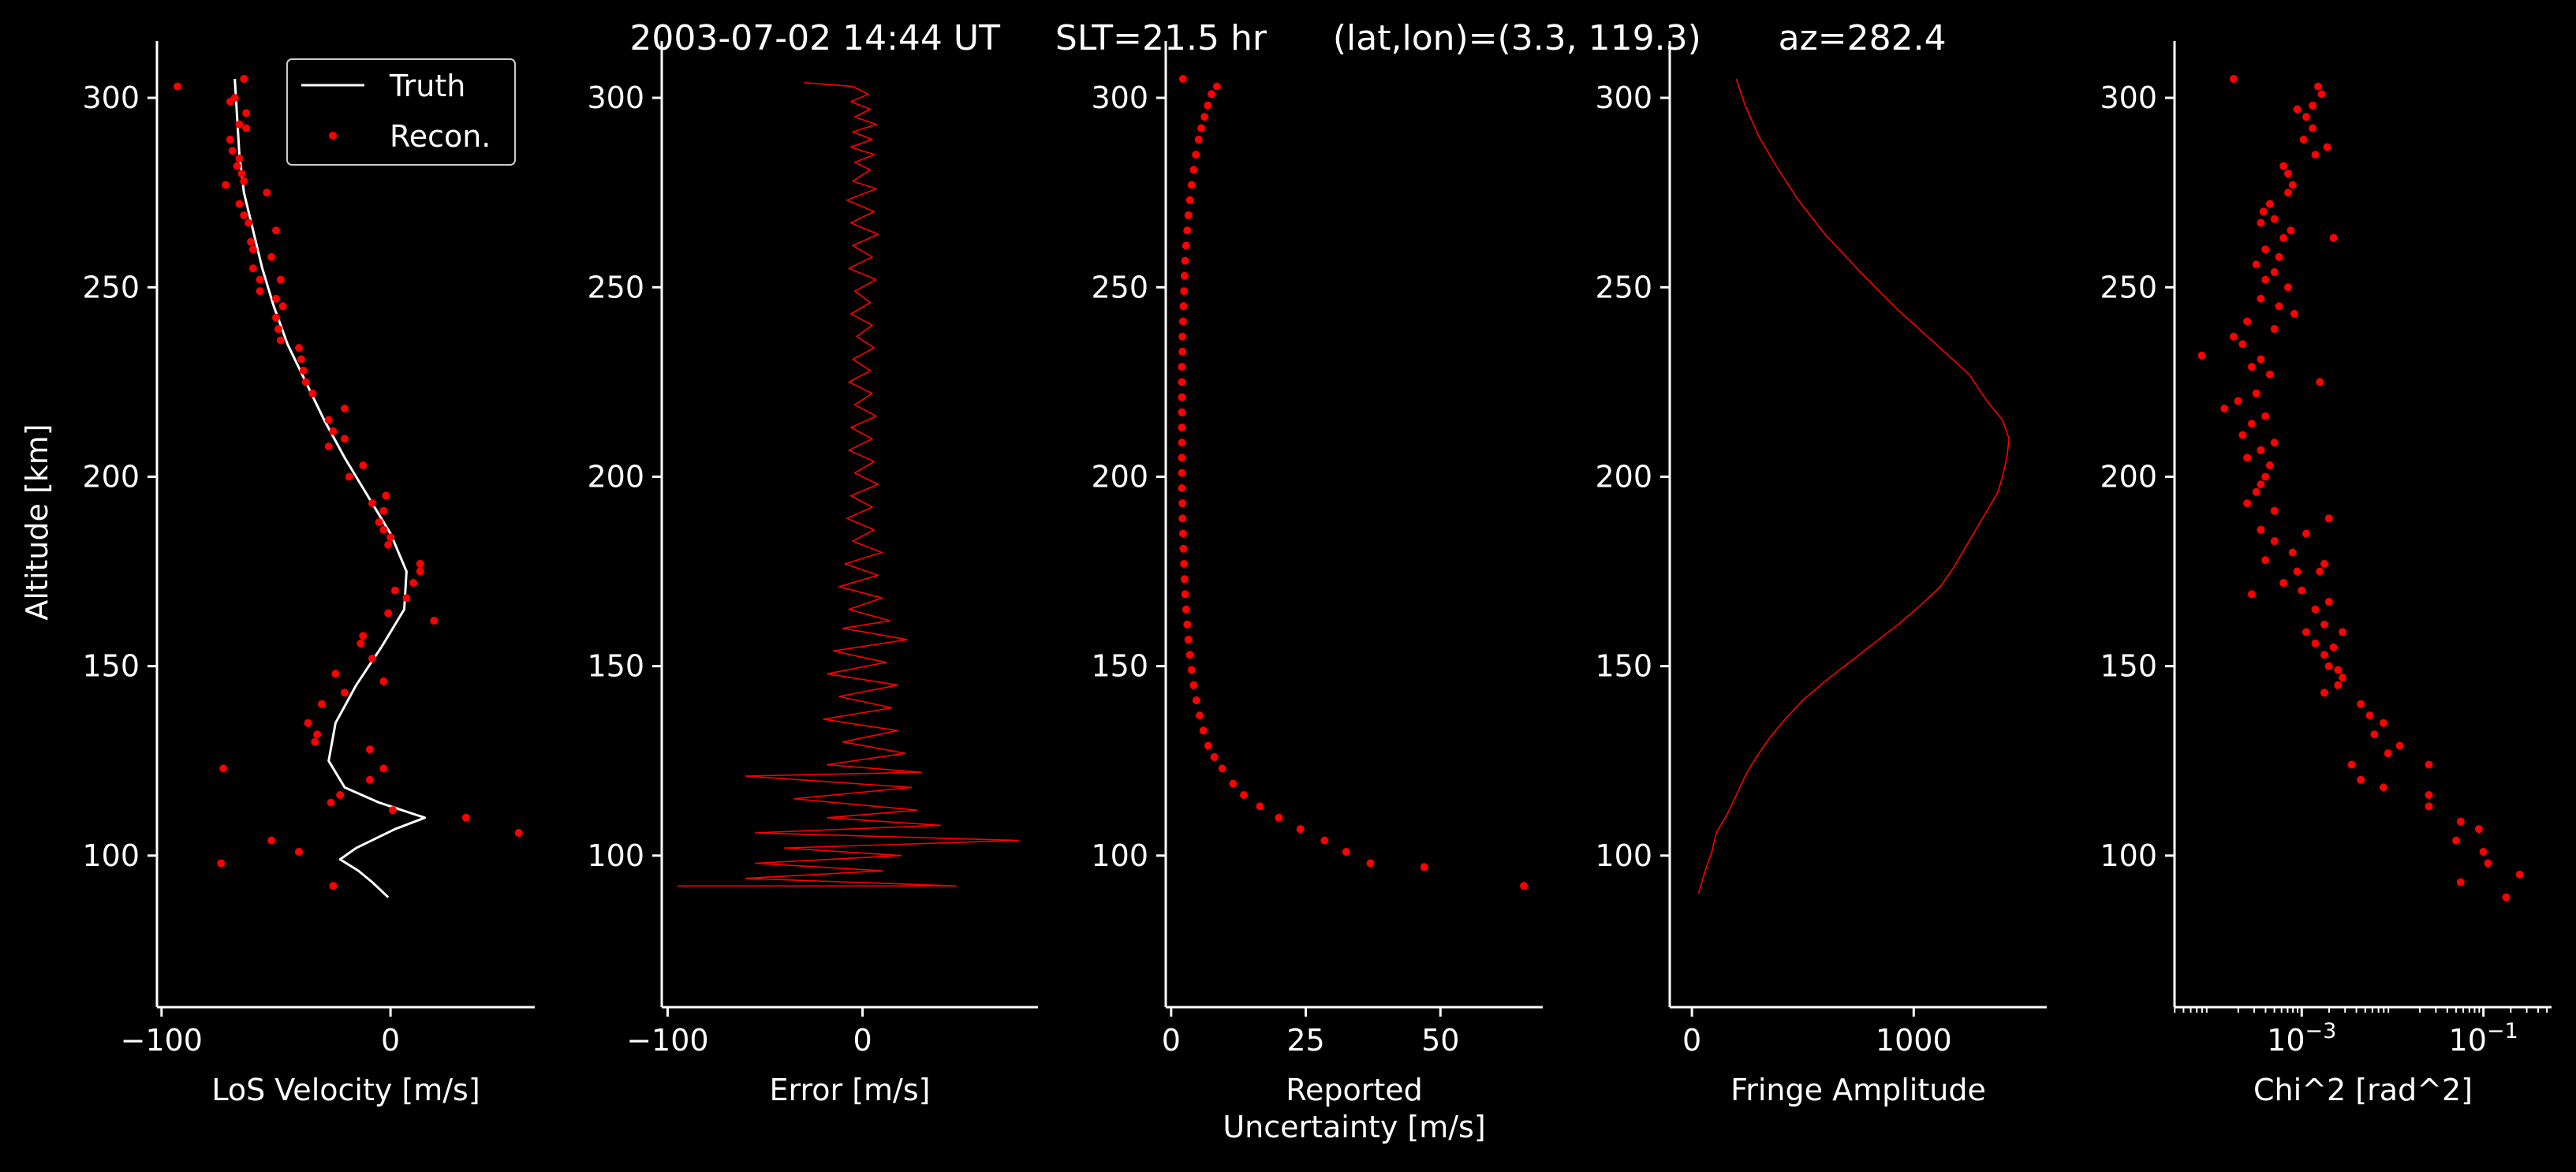 The image size is (2576, 1172). Describe the element at coordinates (2363, 1090) in the screenshot. I see `x-axis-label: Chi^2 [rad^2]` at that location.